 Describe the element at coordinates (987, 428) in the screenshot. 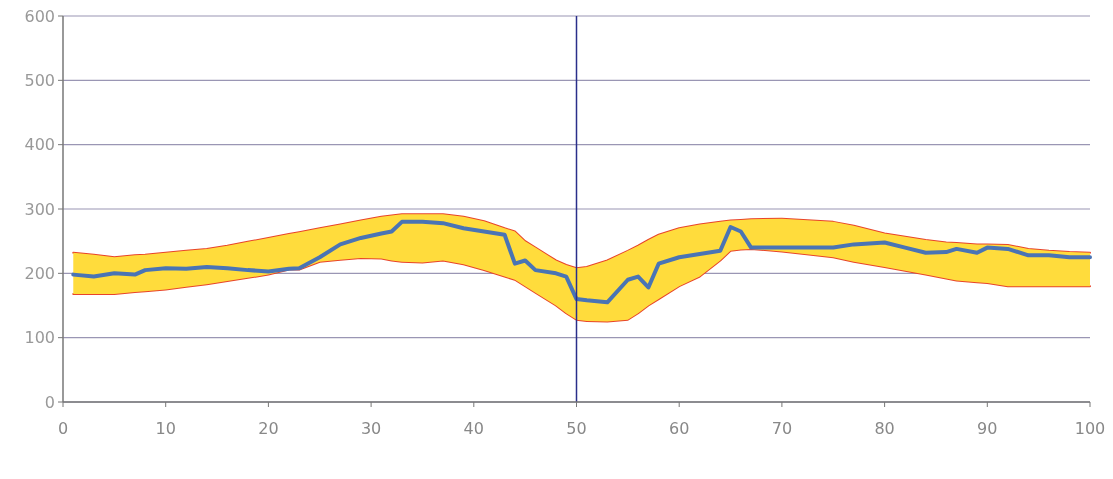

I see `x-tick-label: 90` at that location.